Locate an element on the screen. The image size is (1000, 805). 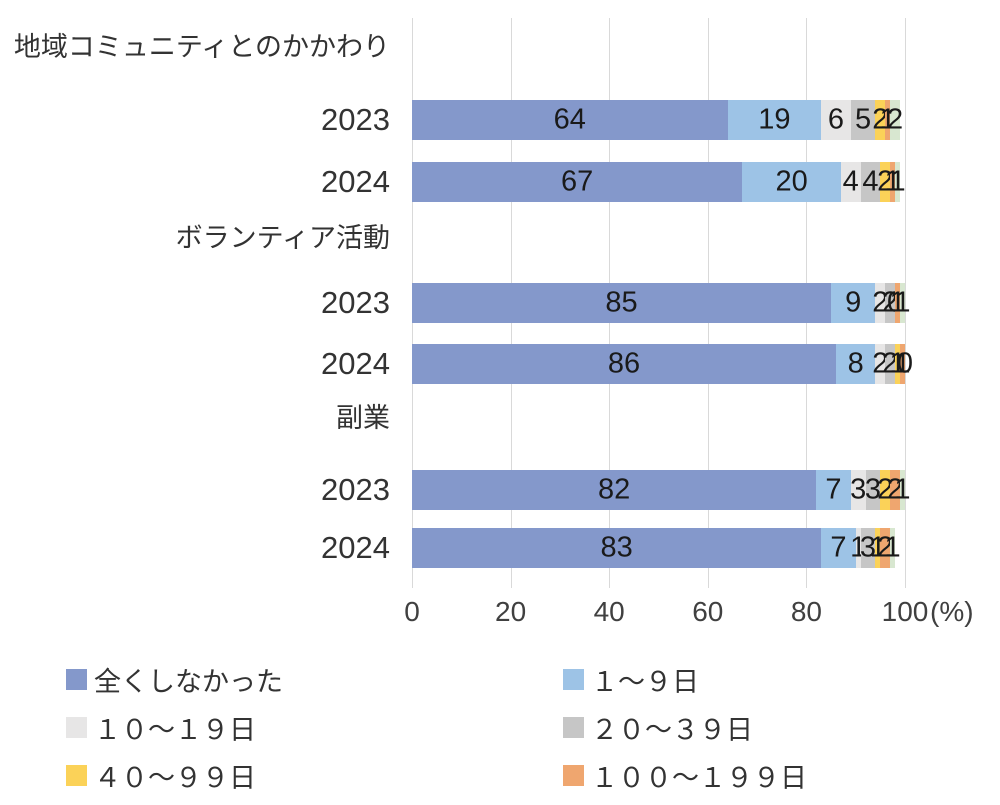
segment-value-label: 64 is located at coordinates (569, 119).